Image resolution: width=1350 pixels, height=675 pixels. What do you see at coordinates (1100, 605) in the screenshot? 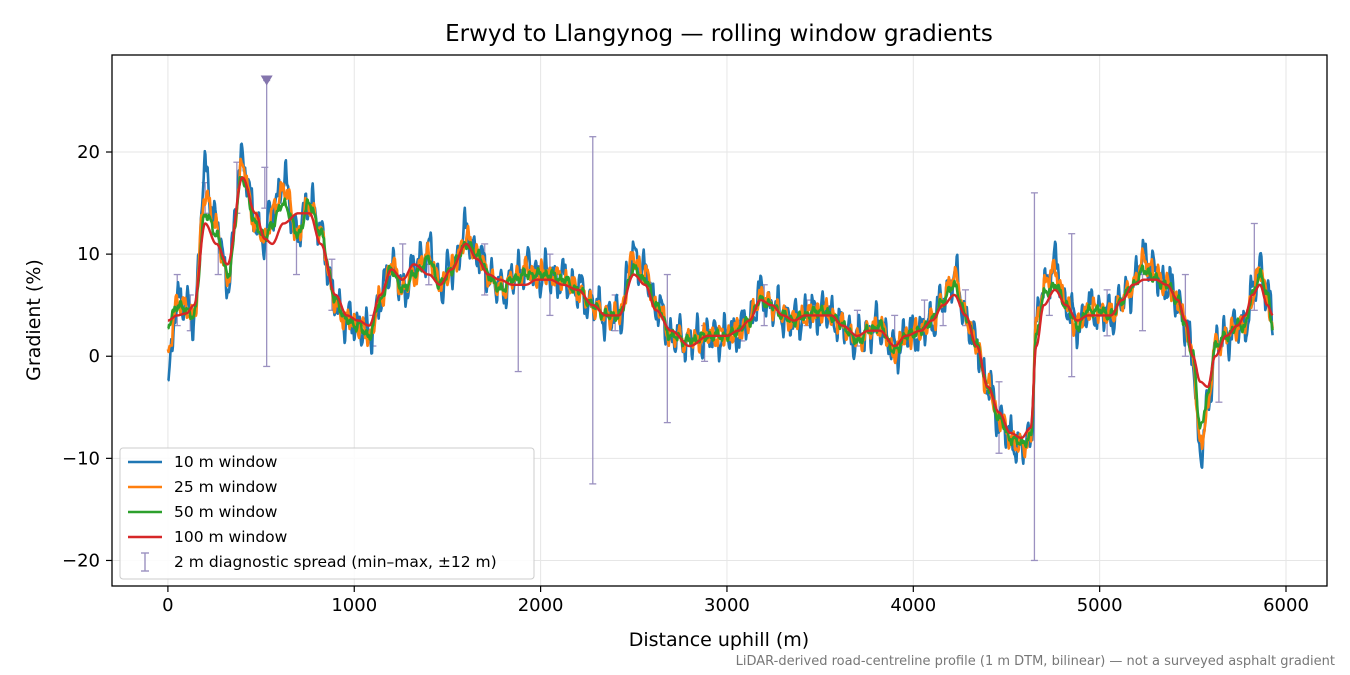
I see `x-tick-label: 5000` at bounding box center [1100, 605].